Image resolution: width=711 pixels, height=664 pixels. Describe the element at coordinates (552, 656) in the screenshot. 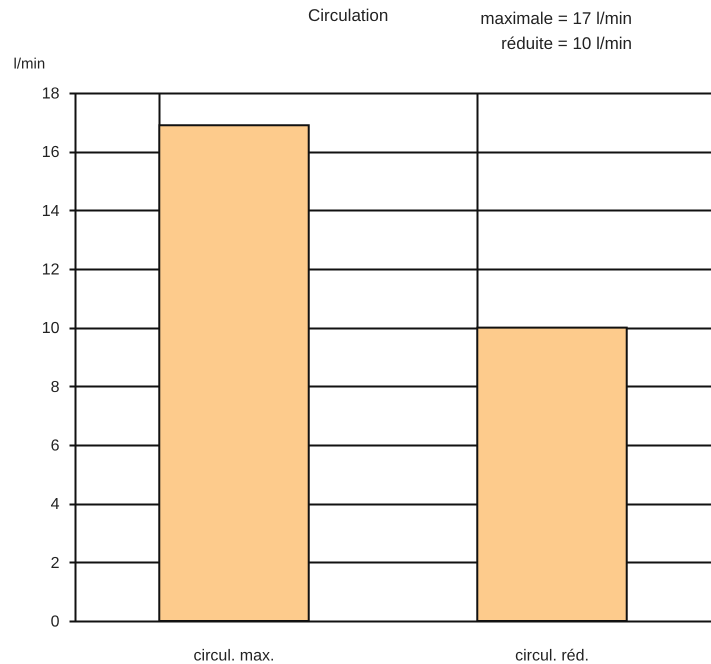

I see `x-tick-label: circul. réd.` at that location.